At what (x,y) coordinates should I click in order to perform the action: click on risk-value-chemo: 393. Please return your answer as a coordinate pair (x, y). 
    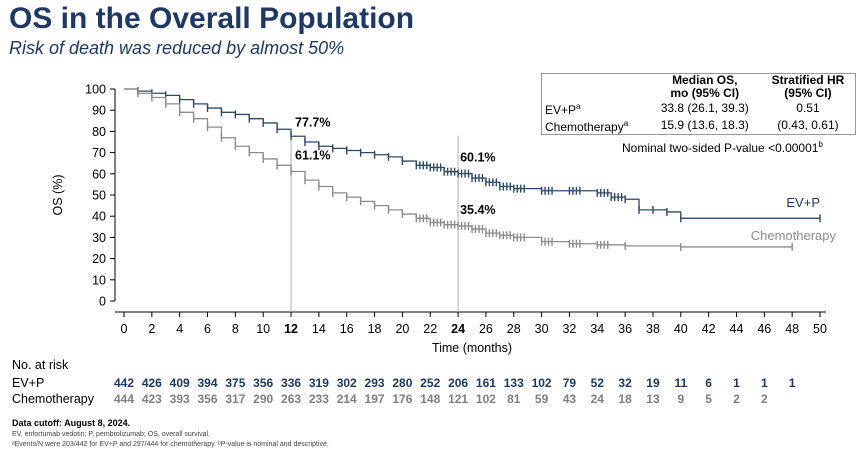
    Looking at the image, I should click on (179, 399).